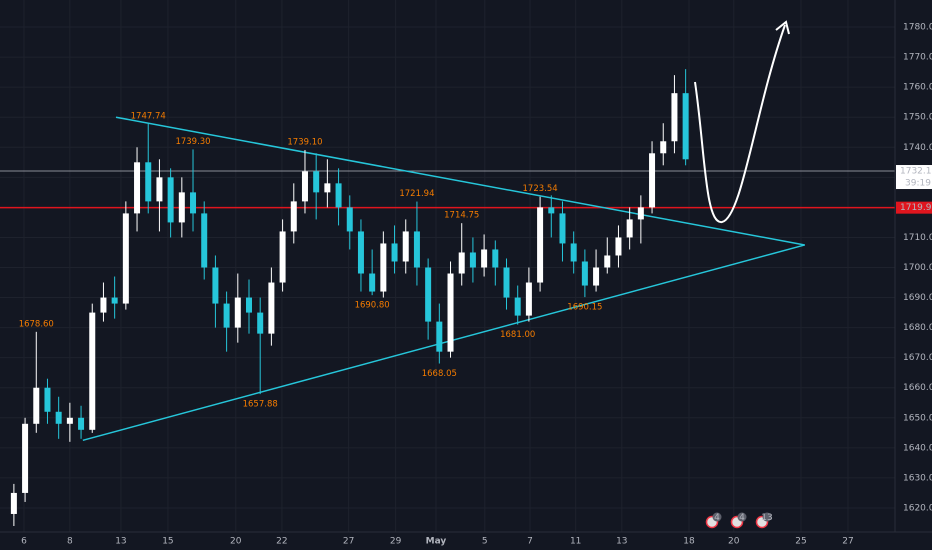 The width and height of the screenshot is (932, 550). Describe the element at coordinates (800, 542) in the screenshot. I see `x-tick-label: 25` at that location.